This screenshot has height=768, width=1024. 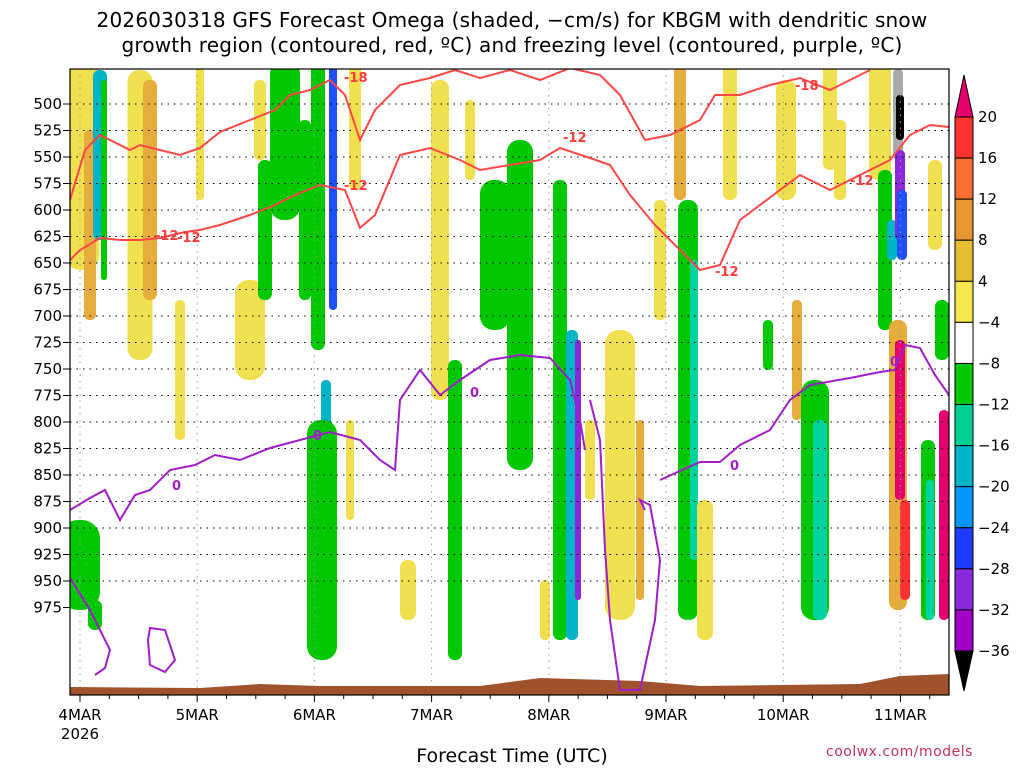 What do you see at coordinates (47, 396) in the screenshot?
I see `y-tick-label: 775` at bounding box center [47, 396].